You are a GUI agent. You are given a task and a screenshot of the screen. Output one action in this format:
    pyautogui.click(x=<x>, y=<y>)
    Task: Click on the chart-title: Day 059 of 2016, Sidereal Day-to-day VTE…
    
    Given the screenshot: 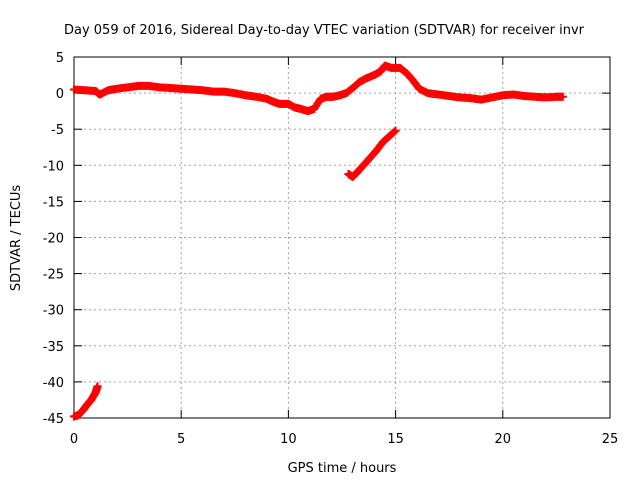 What is the action you would take?
    pyautogui.click(x=324, y=30)
    